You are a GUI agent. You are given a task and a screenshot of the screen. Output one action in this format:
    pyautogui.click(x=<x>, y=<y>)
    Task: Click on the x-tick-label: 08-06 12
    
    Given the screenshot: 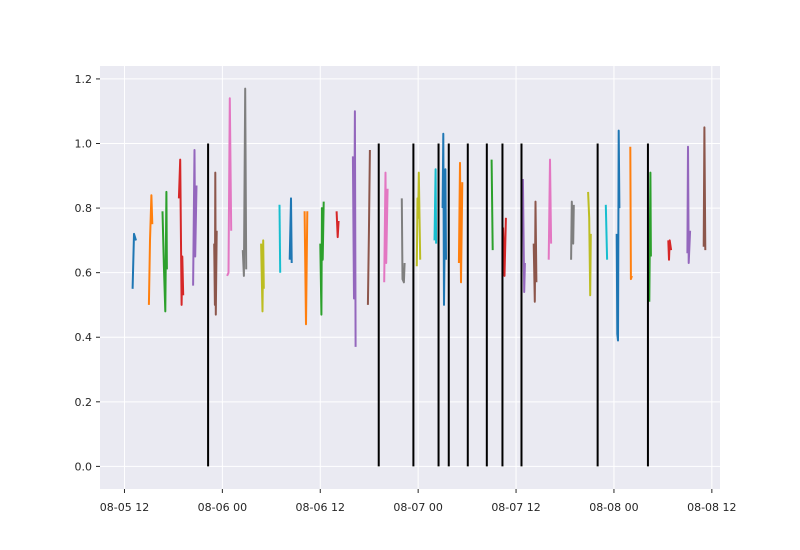 What is the action you would take?
    pyautogui.click(x=320, y=507)
    